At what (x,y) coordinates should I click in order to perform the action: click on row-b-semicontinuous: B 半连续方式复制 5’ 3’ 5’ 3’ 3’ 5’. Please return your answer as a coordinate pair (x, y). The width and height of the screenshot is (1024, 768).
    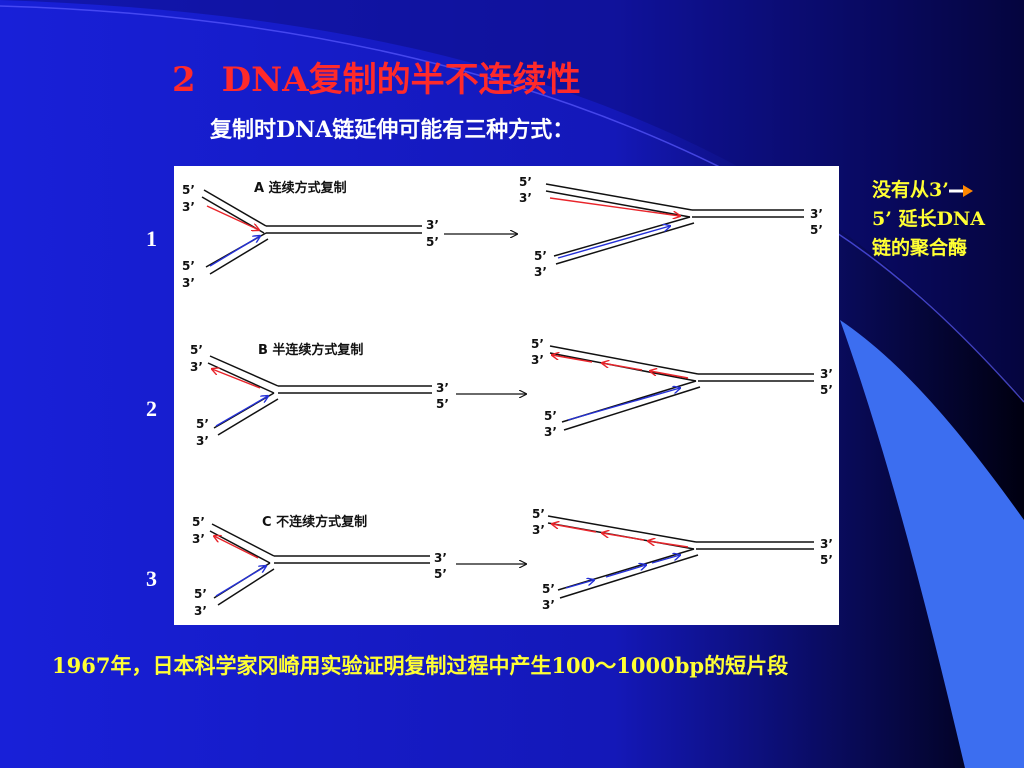
    Looking at the image, I should click on (511, 392).